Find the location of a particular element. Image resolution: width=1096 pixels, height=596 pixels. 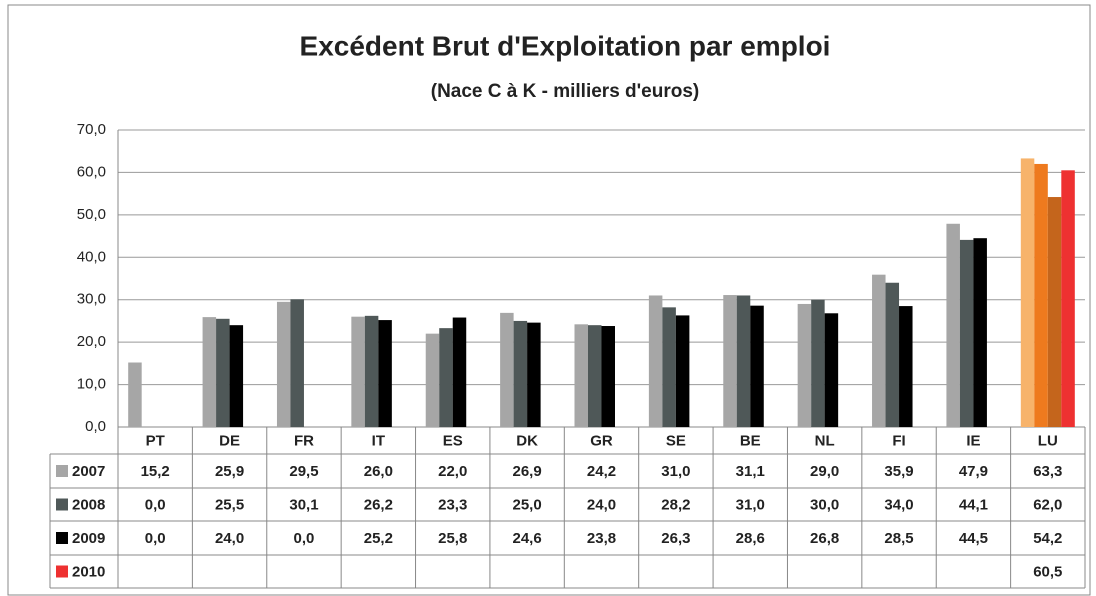

table-value: 62,0 is located at coordinates (1047, 504).